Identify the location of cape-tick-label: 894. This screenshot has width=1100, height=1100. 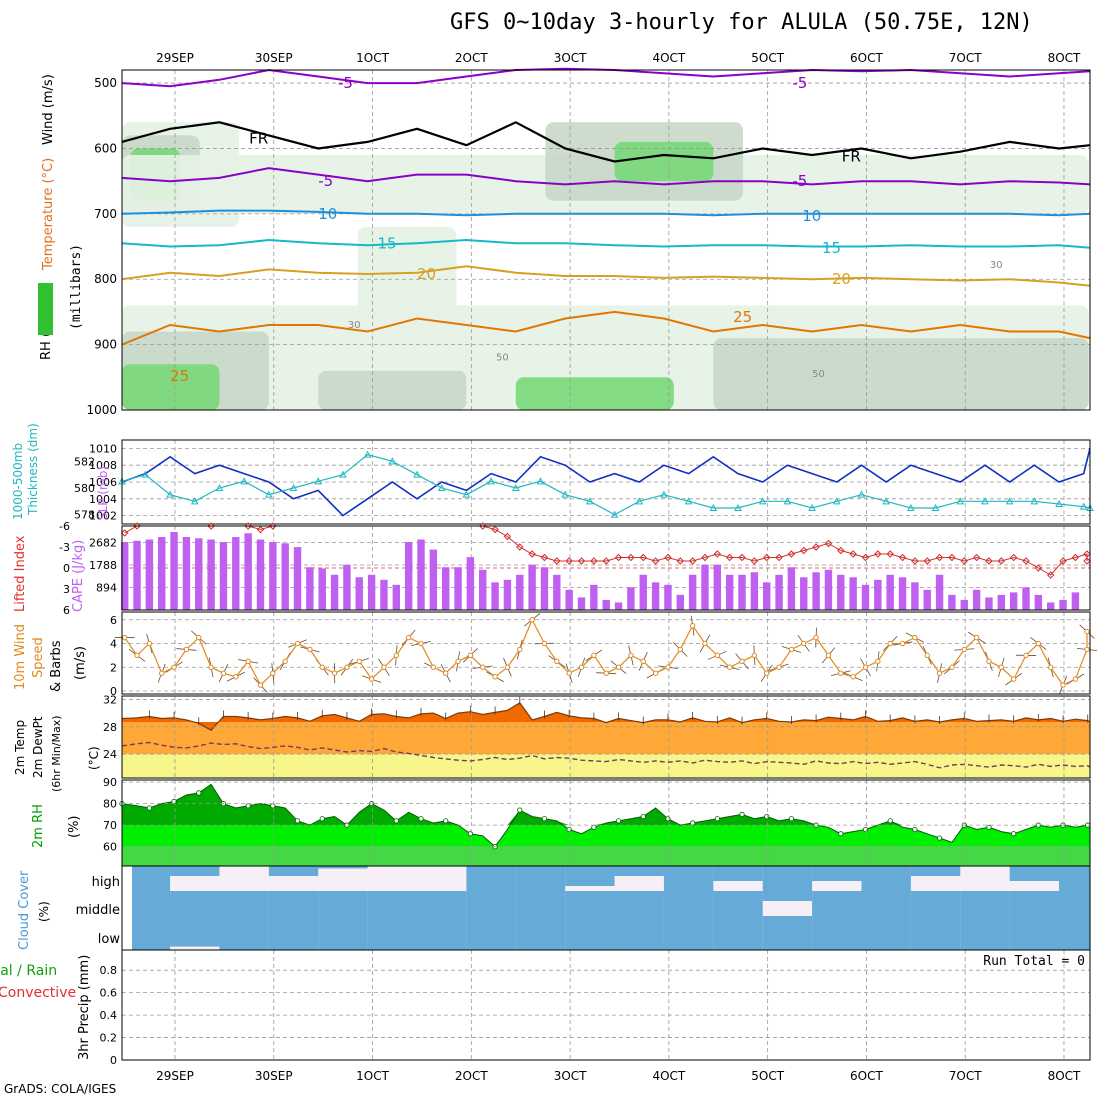
(106, 588).